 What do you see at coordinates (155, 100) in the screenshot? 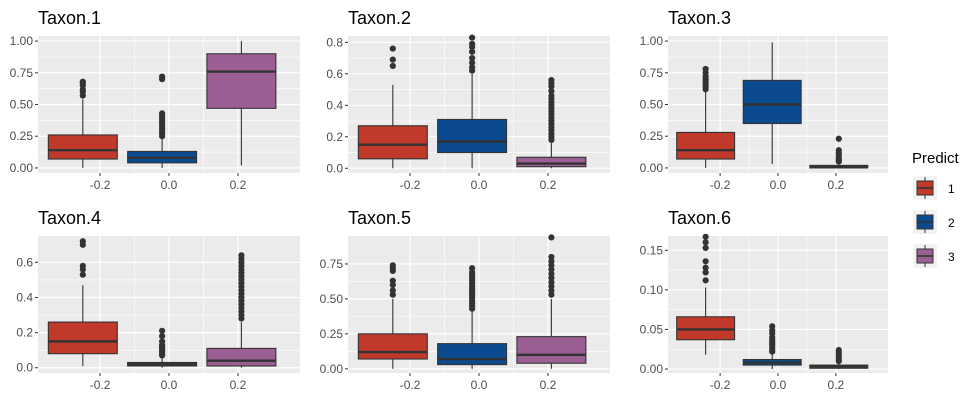
I see `panel-1: Taxon.1 0.00 0.25 0.50 0.75 1.00 -0.2 0.0 0.2` at bounding box center [155, 100].